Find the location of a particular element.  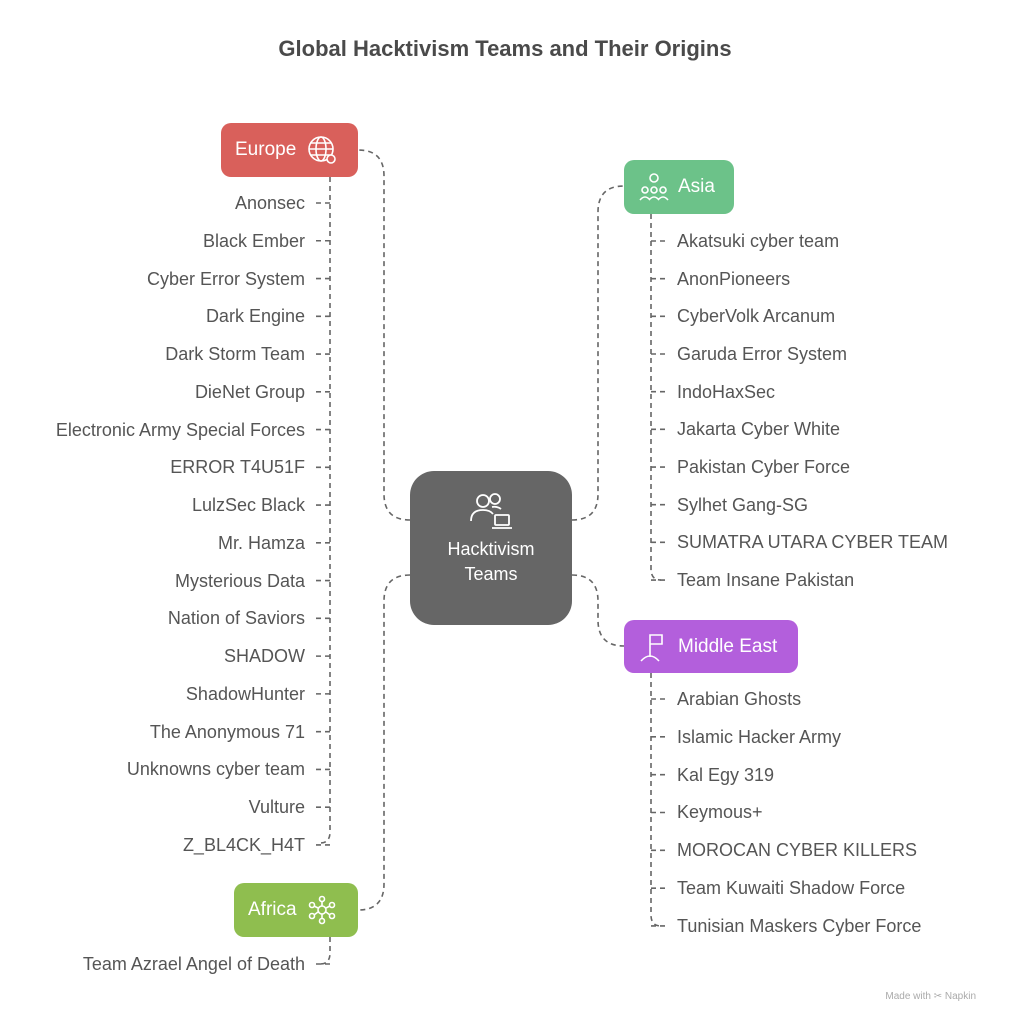

region-europe: Europe is located at coordinates (289, 150).